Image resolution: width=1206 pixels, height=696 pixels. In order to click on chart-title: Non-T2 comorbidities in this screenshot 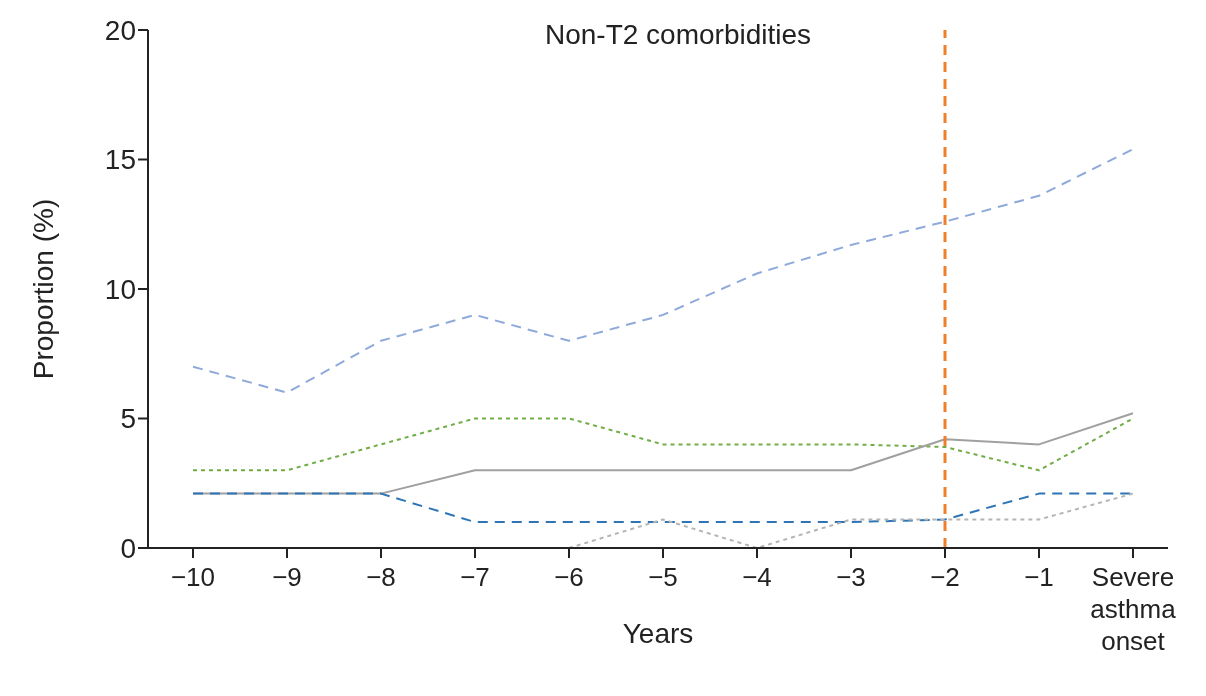, I will do `click(678, 34)`.